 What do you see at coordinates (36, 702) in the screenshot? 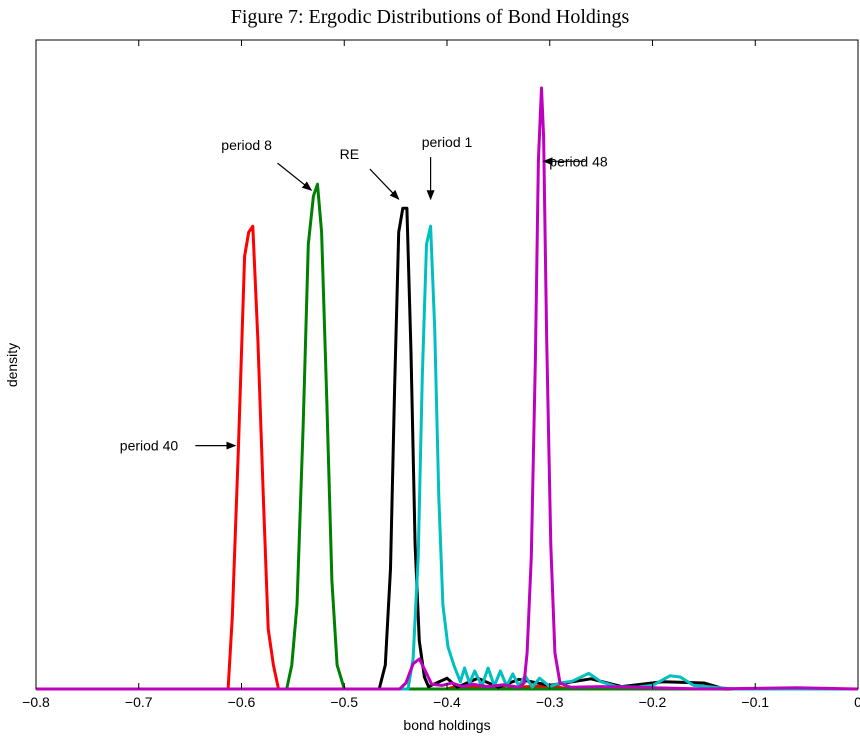
I see `x-tick-label: −0.8` at bounding box center [36, 702].